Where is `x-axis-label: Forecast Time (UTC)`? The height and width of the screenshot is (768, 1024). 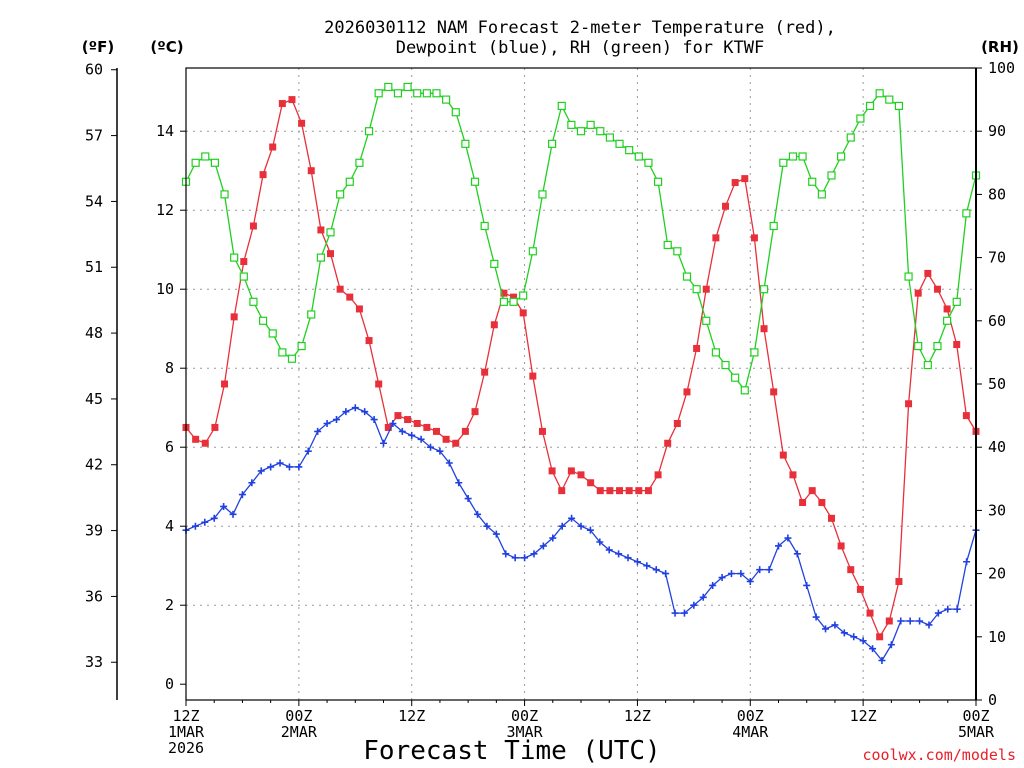 x-axis-label: Forecast Time (UTC) is located at coordinates (511, 751).